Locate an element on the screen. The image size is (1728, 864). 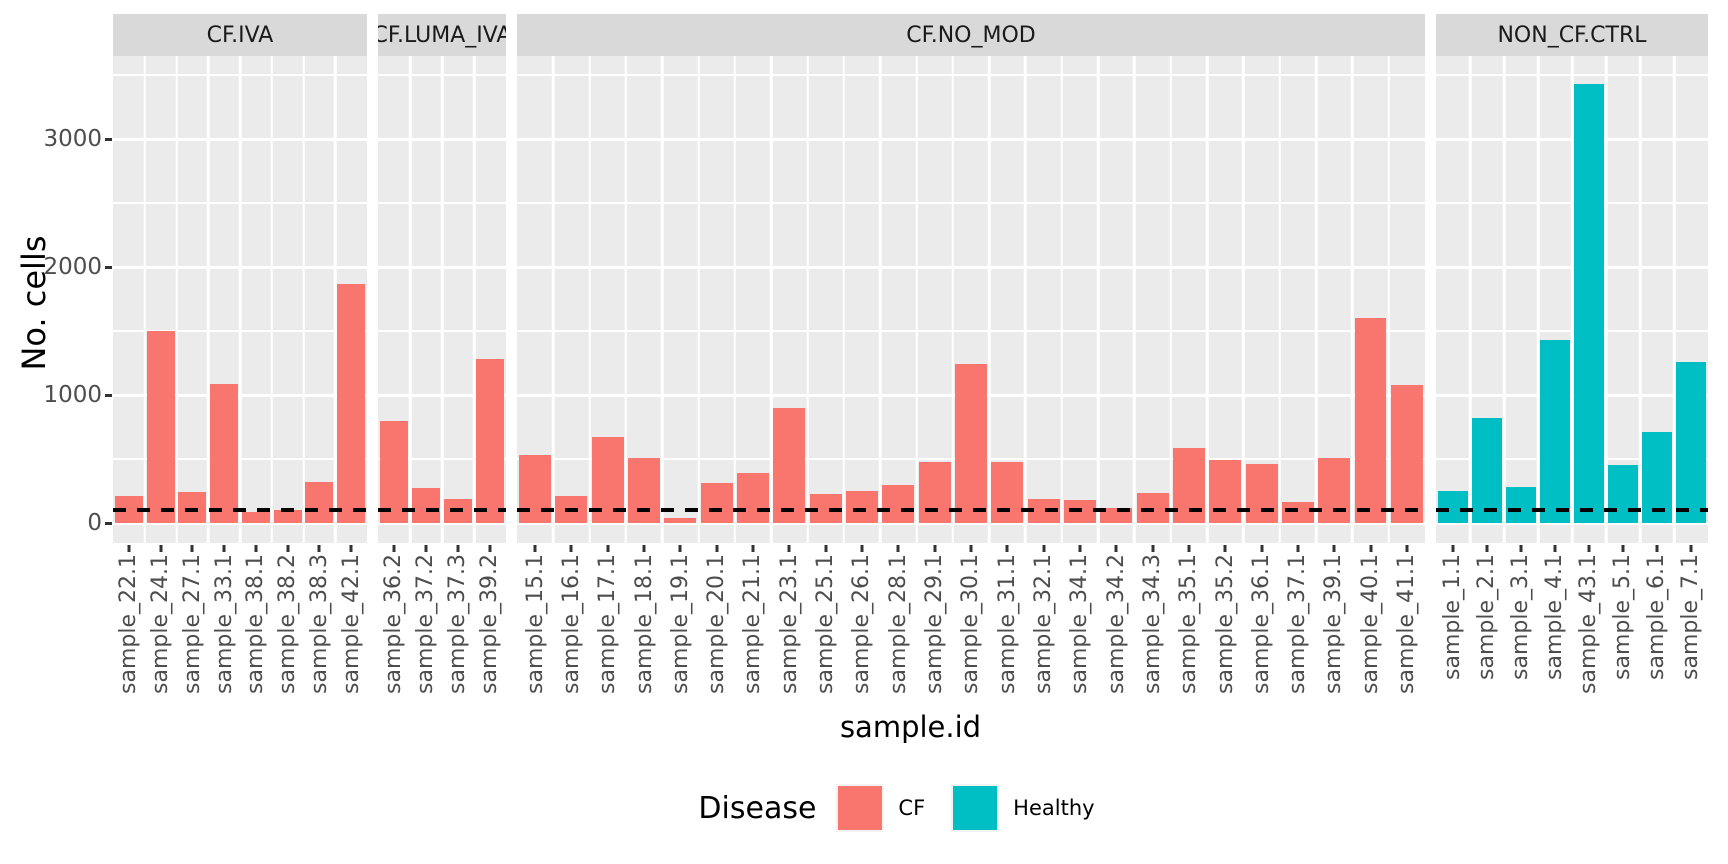
x-label-cell: sample_34.2 is located at coordinates (1116, 634).